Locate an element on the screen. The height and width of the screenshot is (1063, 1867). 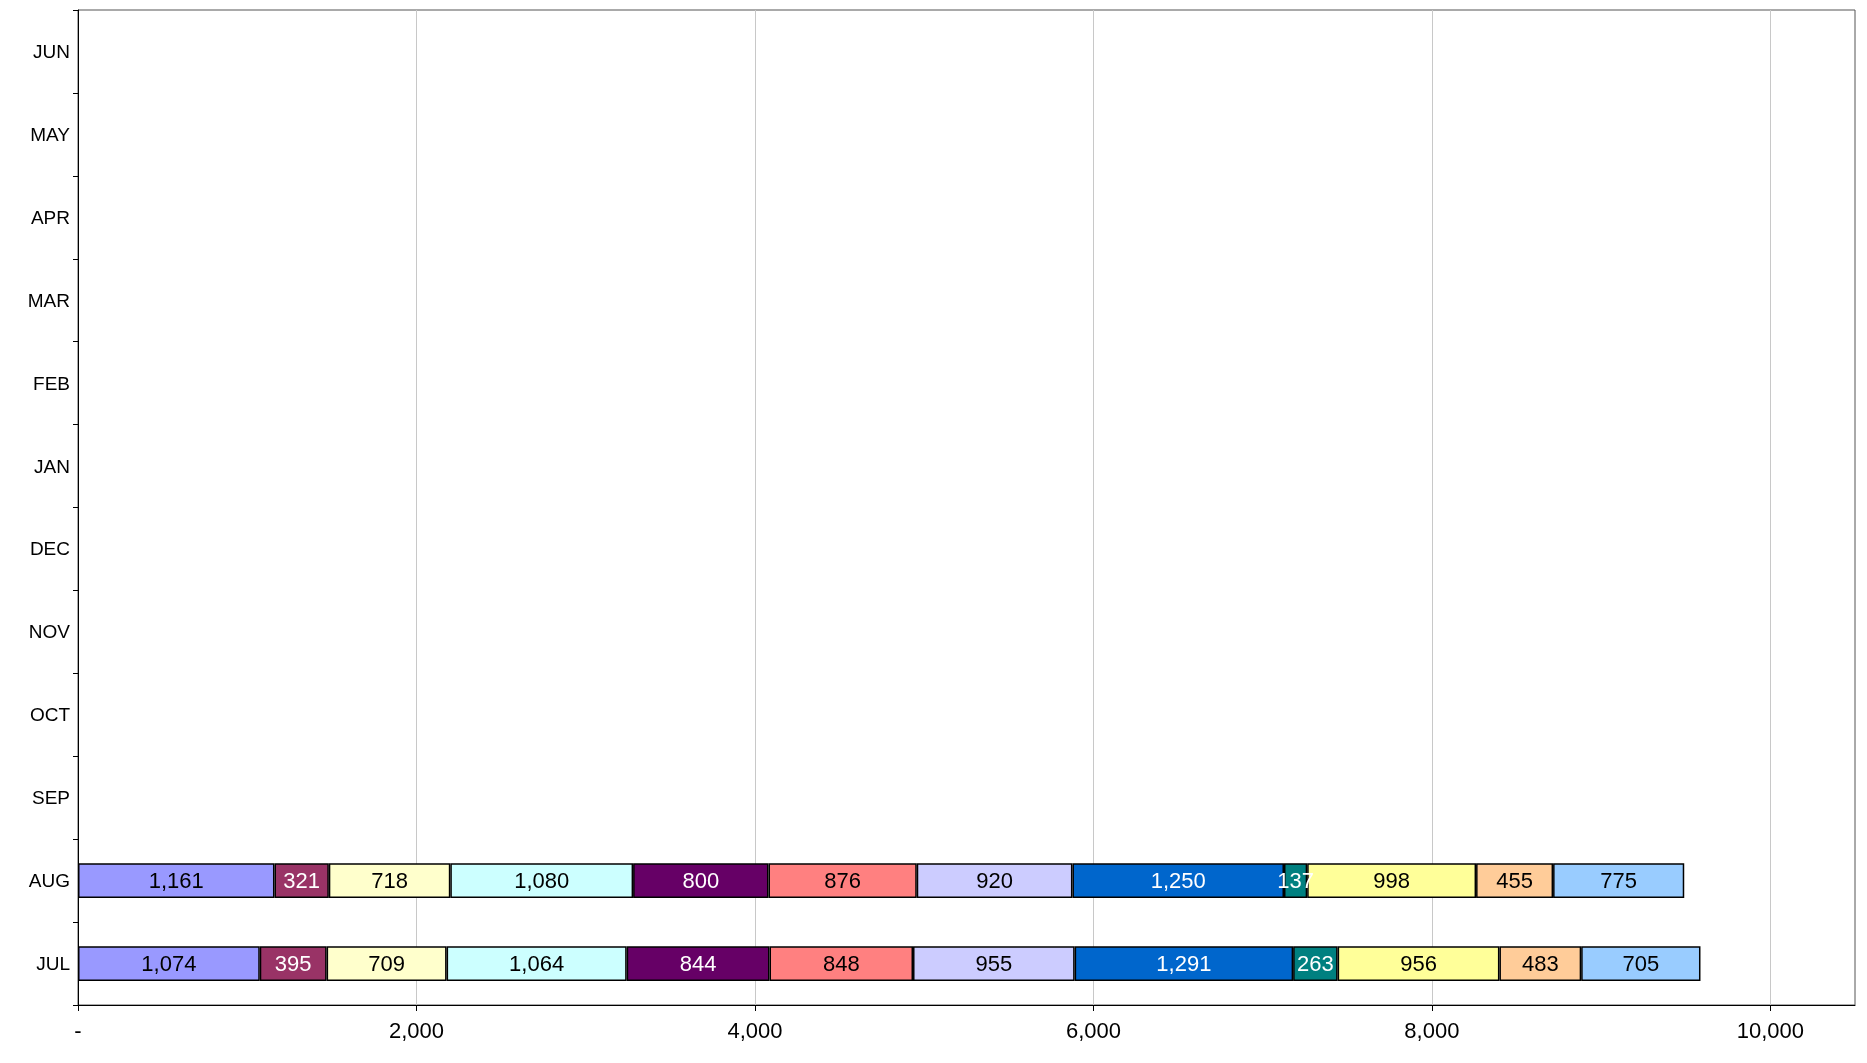
data-label: 709 is located at coordinates (386, 964).